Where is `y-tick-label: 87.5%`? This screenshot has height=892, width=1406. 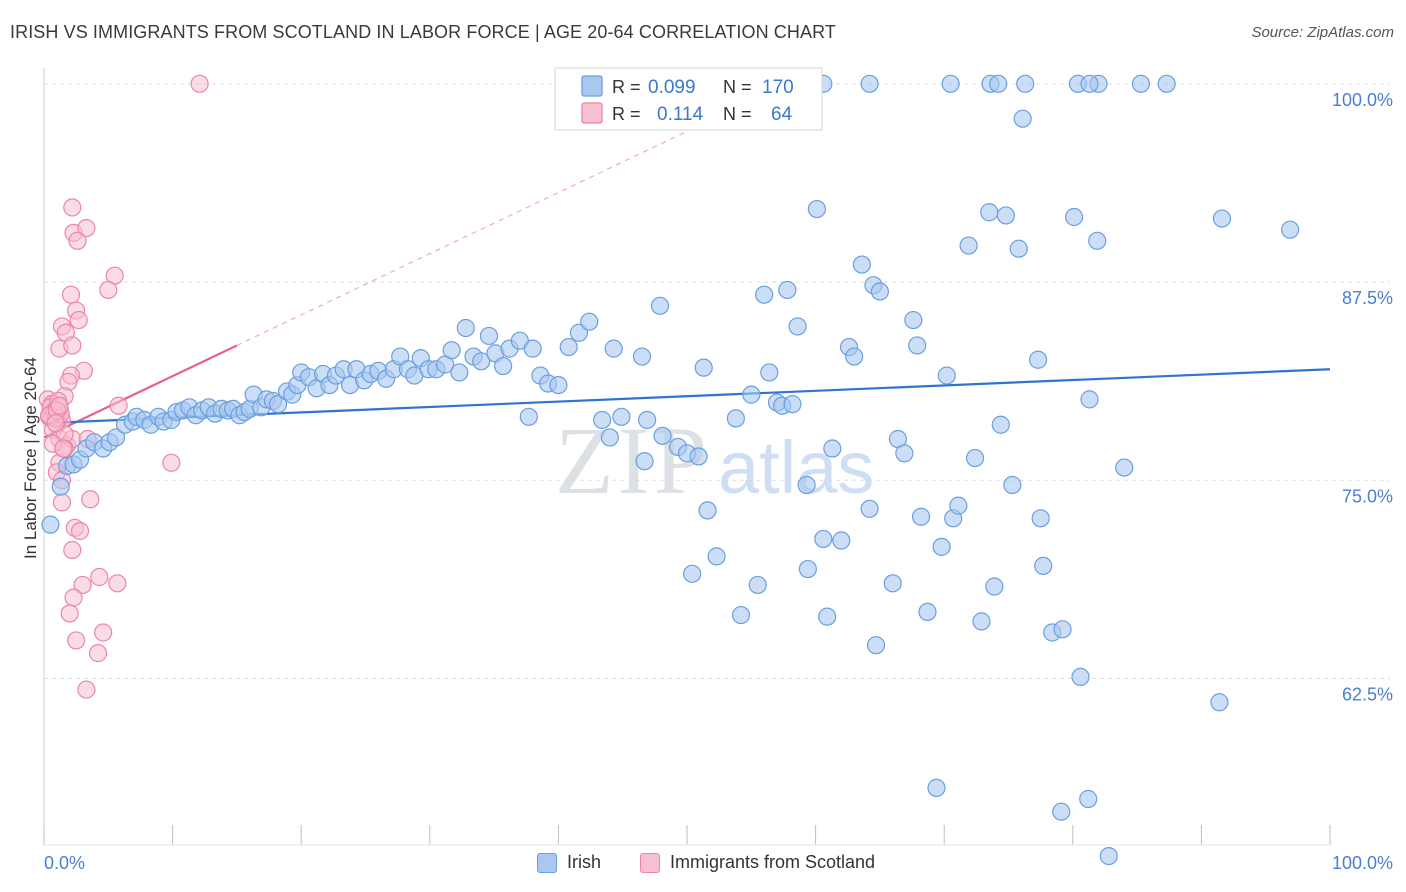 y-tick-label: 87.5% is located at coordinates (1367, 298).